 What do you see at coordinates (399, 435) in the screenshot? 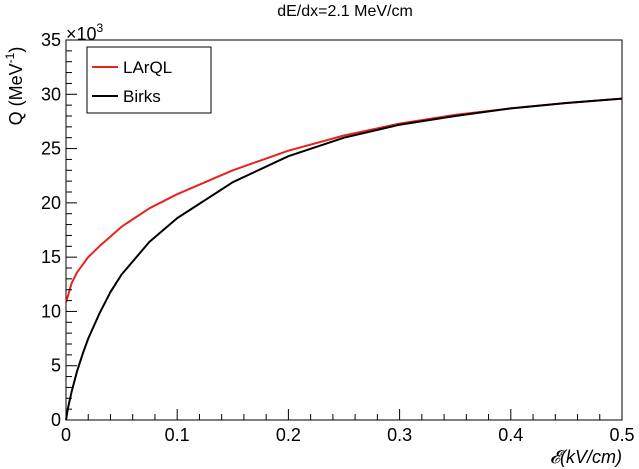
I see `x-tick-label: 0.3` at bounding box center [399, 435].